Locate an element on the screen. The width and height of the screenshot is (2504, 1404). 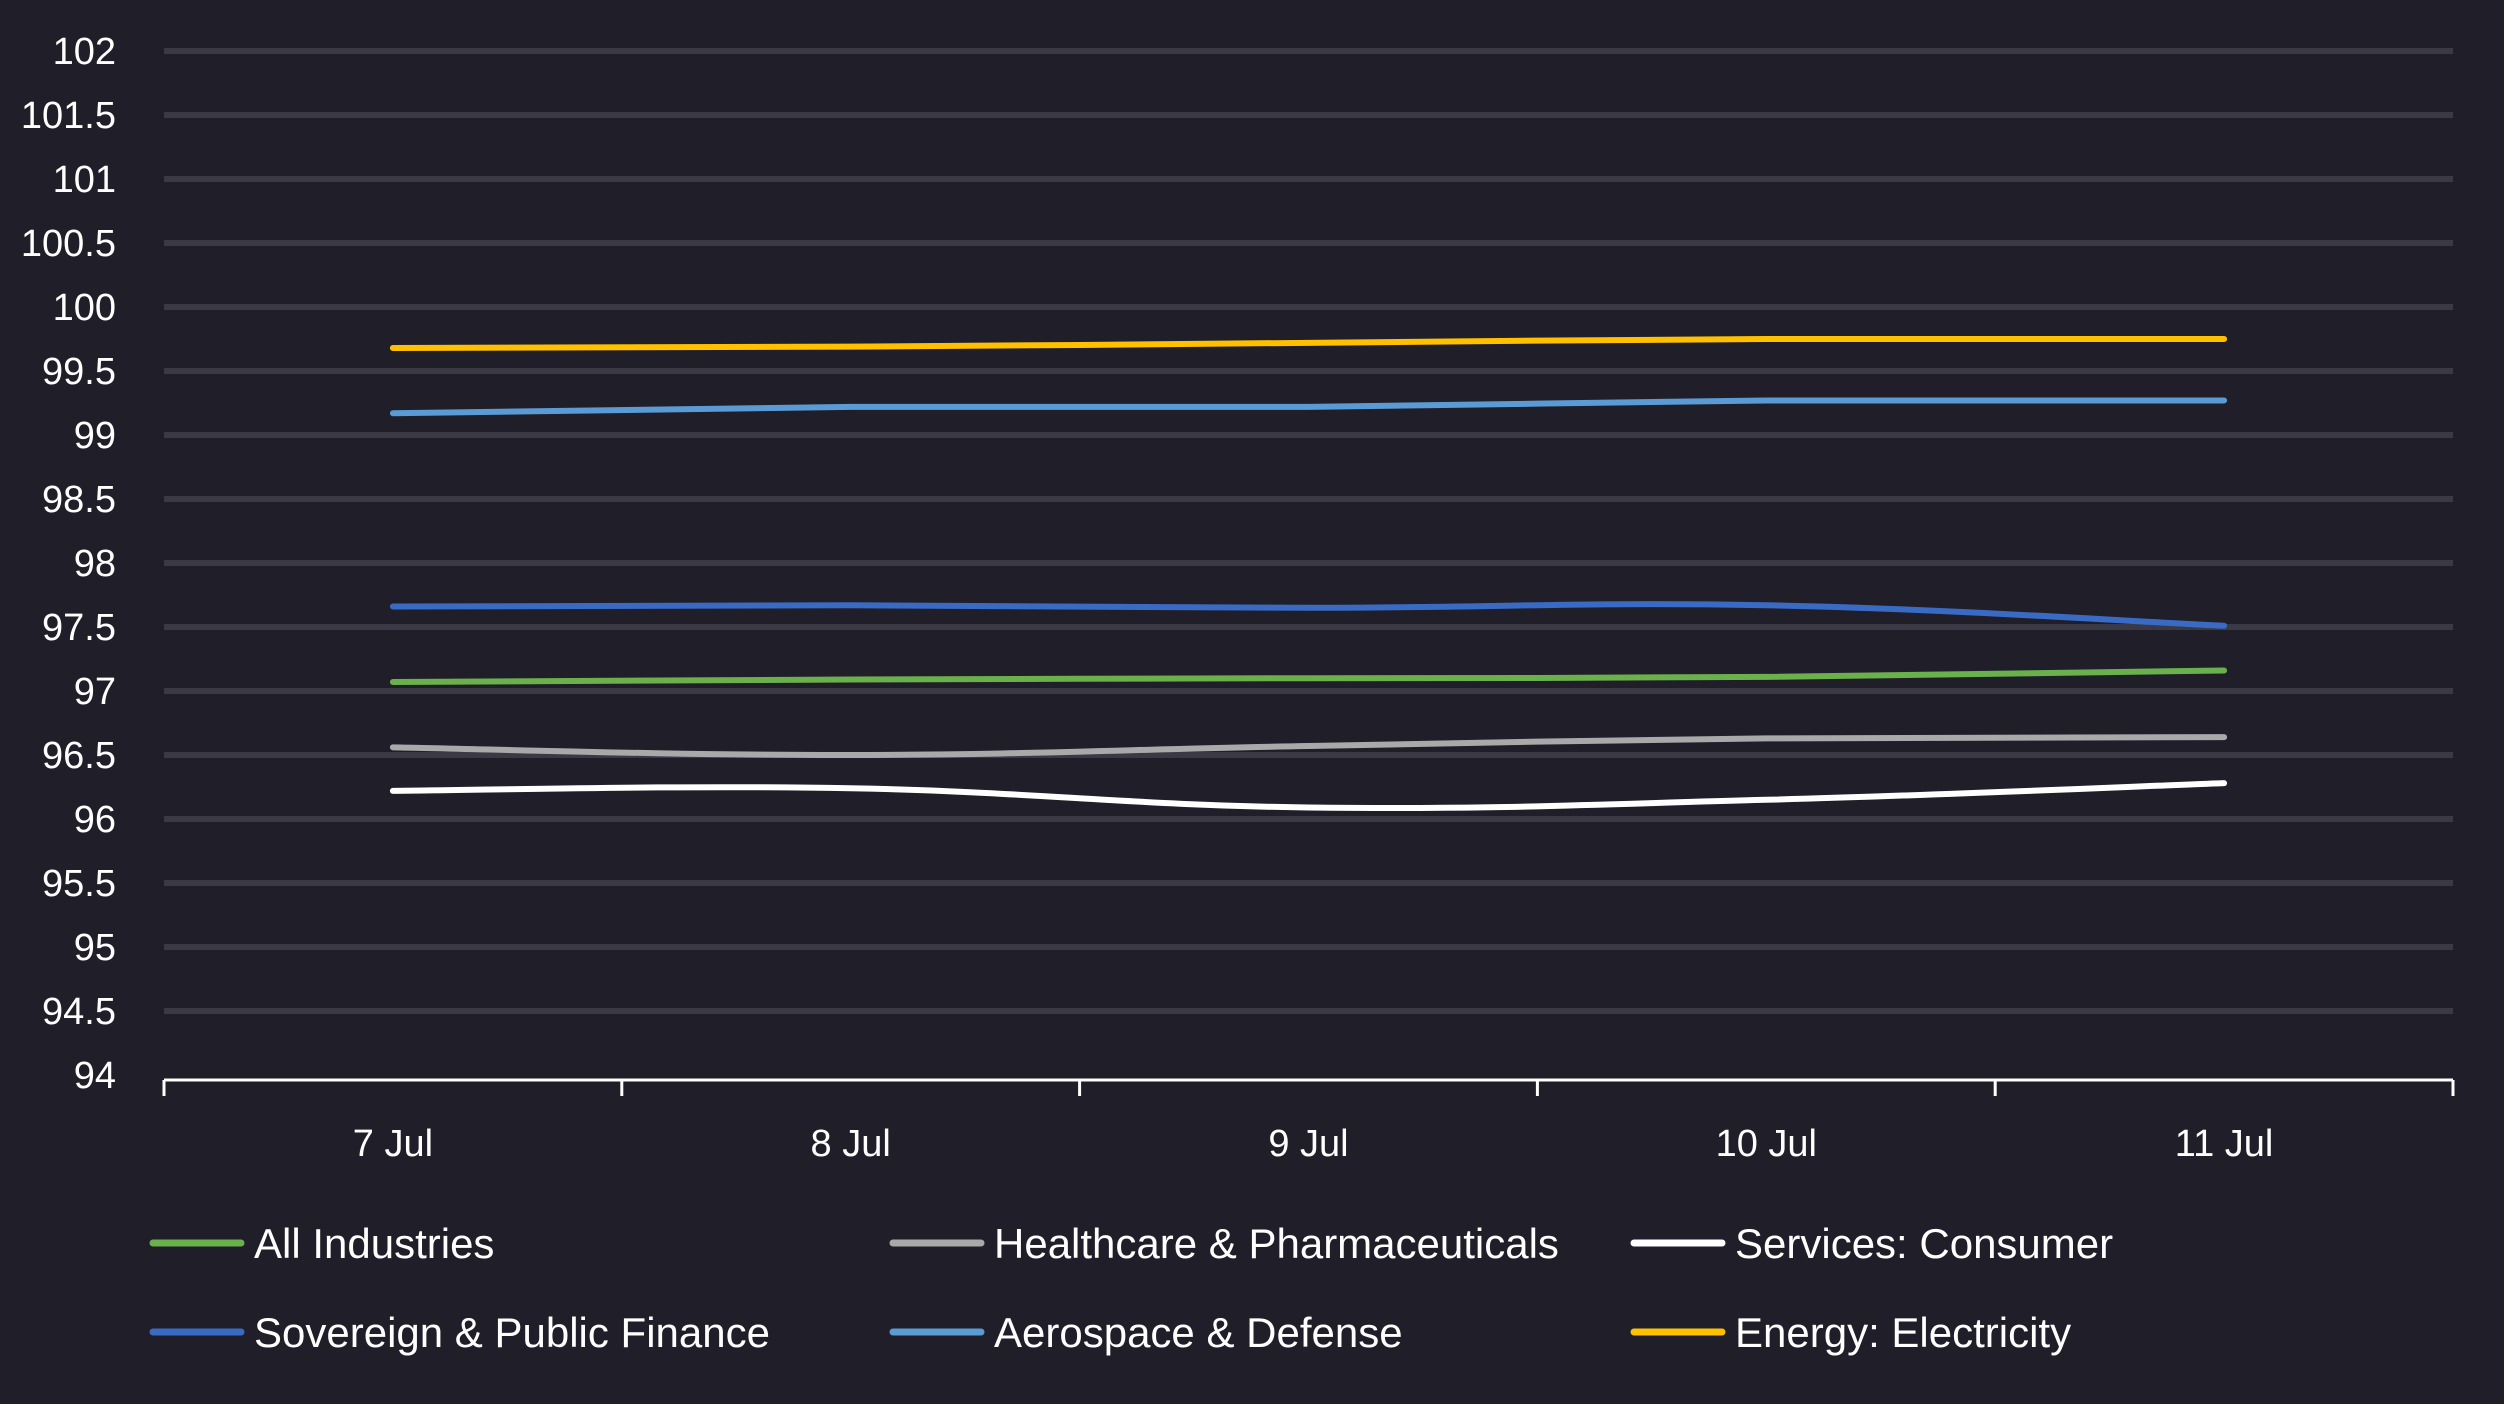
y-tick-label: 97 is located at coordinates (95, 692).